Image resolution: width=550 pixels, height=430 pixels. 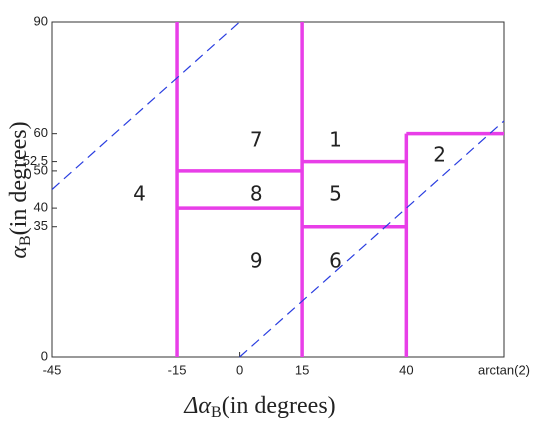 What do you see at coordinates (44, 355) in the screenshot?
I see `y-tick-label: 0` at bounding box center [44, 355].